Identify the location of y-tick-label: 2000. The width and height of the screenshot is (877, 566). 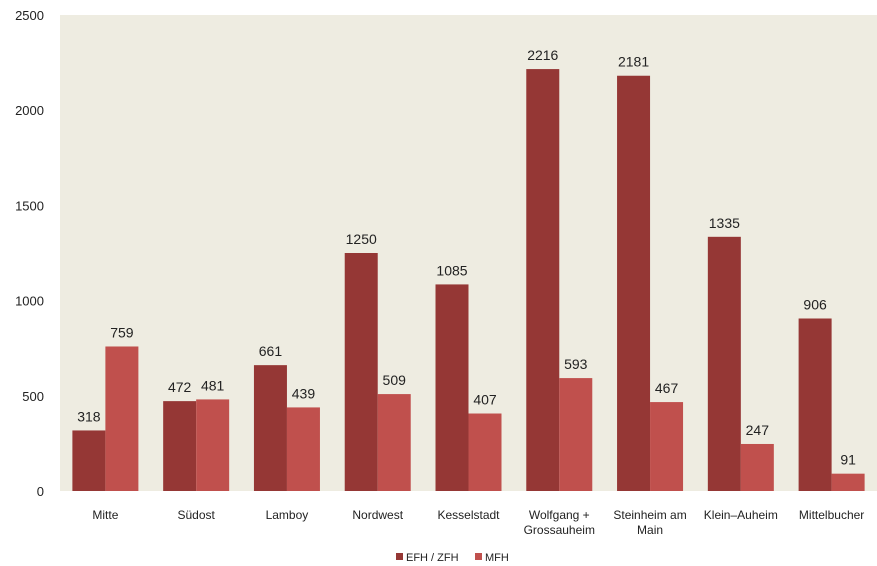
(29, 110).